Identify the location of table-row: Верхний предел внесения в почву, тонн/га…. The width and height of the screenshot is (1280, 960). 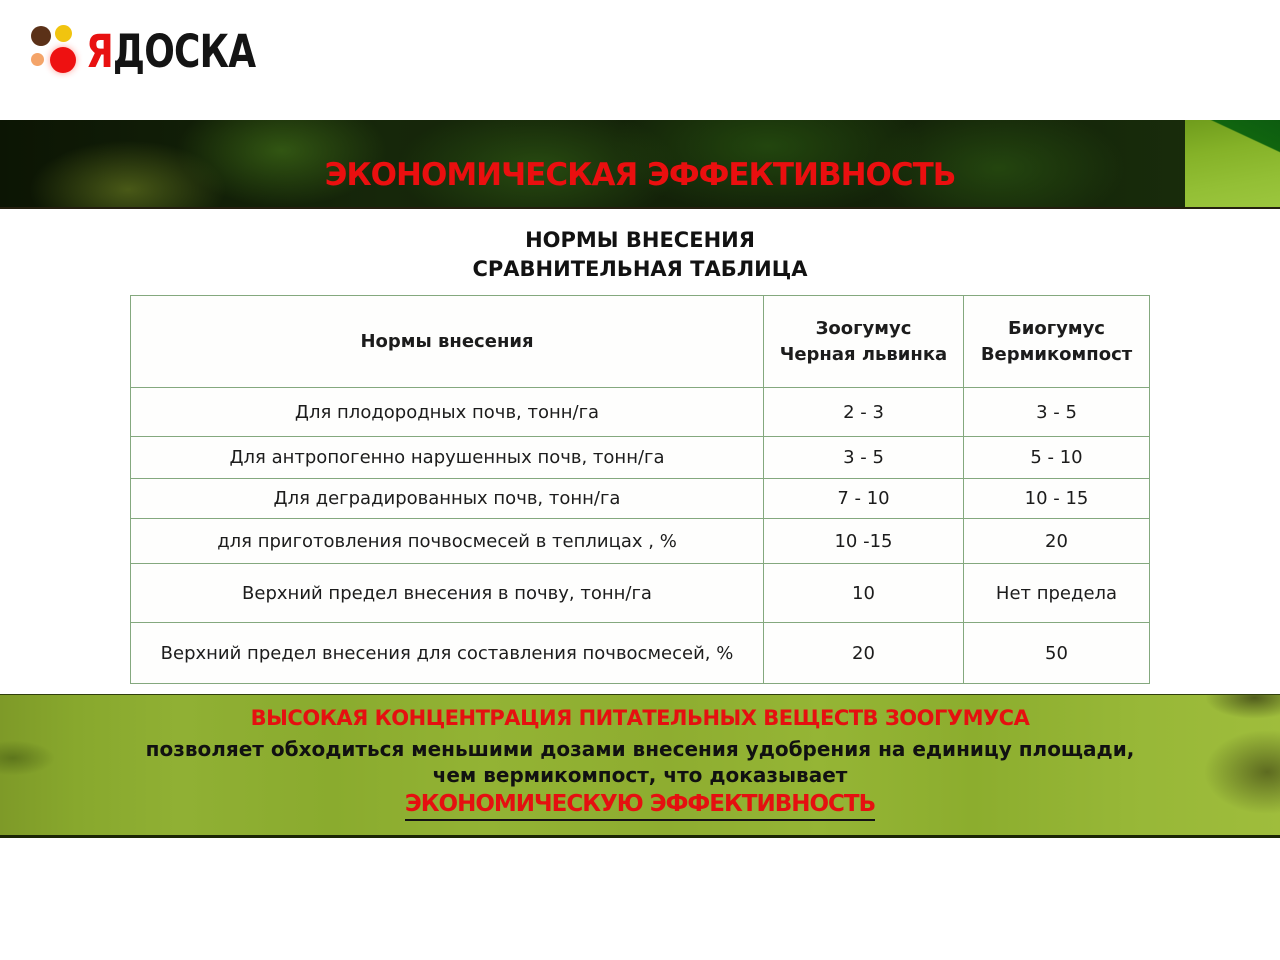
(640, 593).